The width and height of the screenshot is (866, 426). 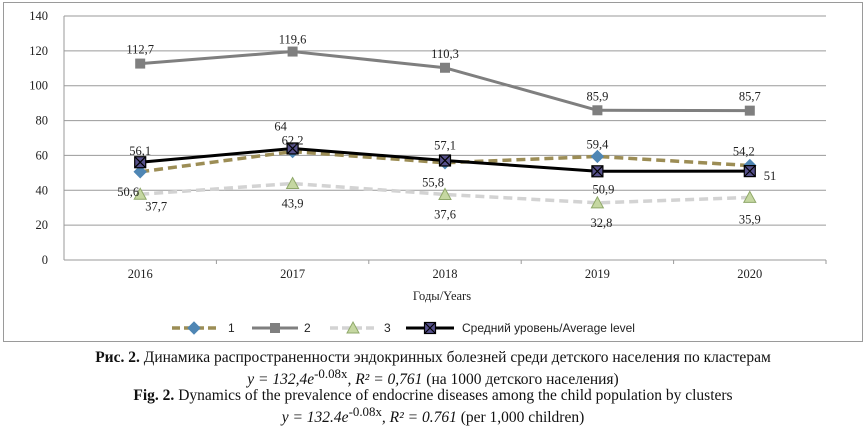 I want to click on data-label: 56,1, so click(x=140, y=151).